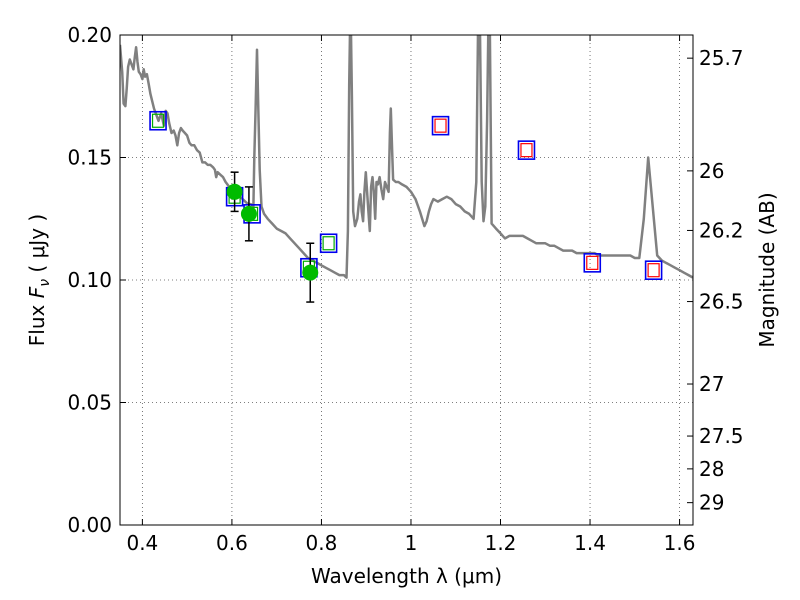 This screenshot has height=600, width=800. I want to click on x-axis-label: Wavelength λ (μm), so click(406, 576).